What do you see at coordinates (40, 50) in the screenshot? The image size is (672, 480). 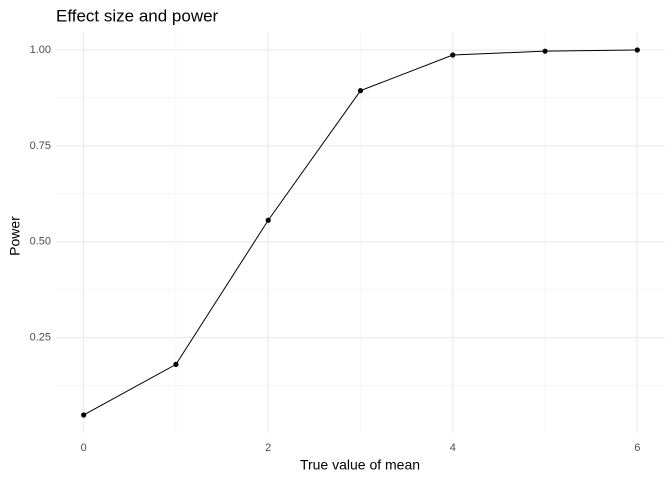 I see `y-tick-label: 1.00` at bounding box center [40, 50].